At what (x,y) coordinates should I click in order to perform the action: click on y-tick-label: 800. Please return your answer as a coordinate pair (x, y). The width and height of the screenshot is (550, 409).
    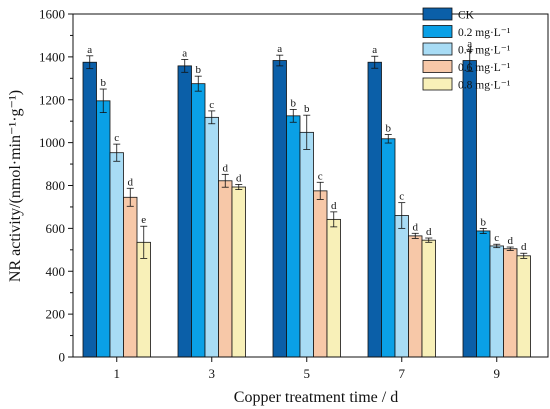
    Looking at the image, I should click on (56, 185).